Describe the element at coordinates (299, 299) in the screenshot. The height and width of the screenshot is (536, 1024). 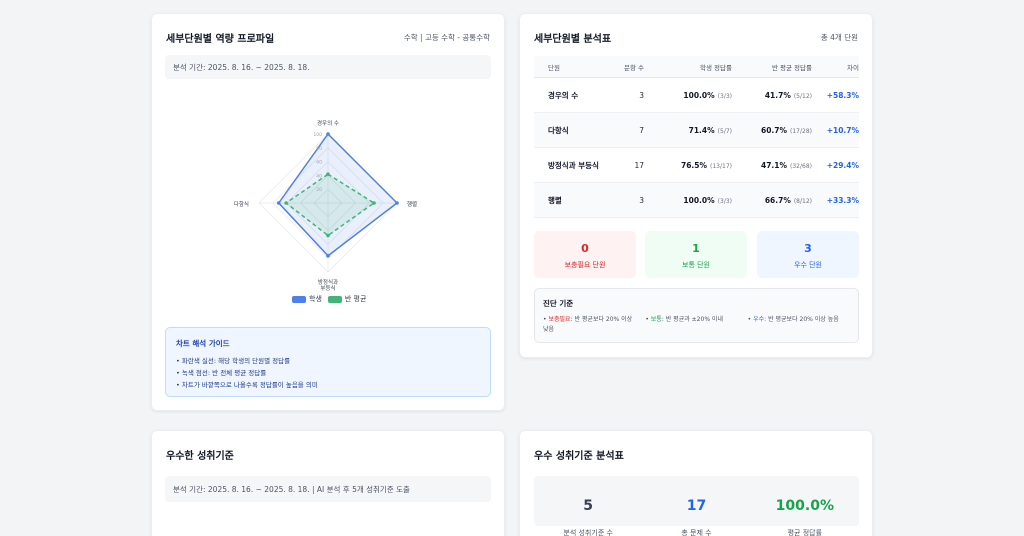
I see `legend-student-swatch` at that location.